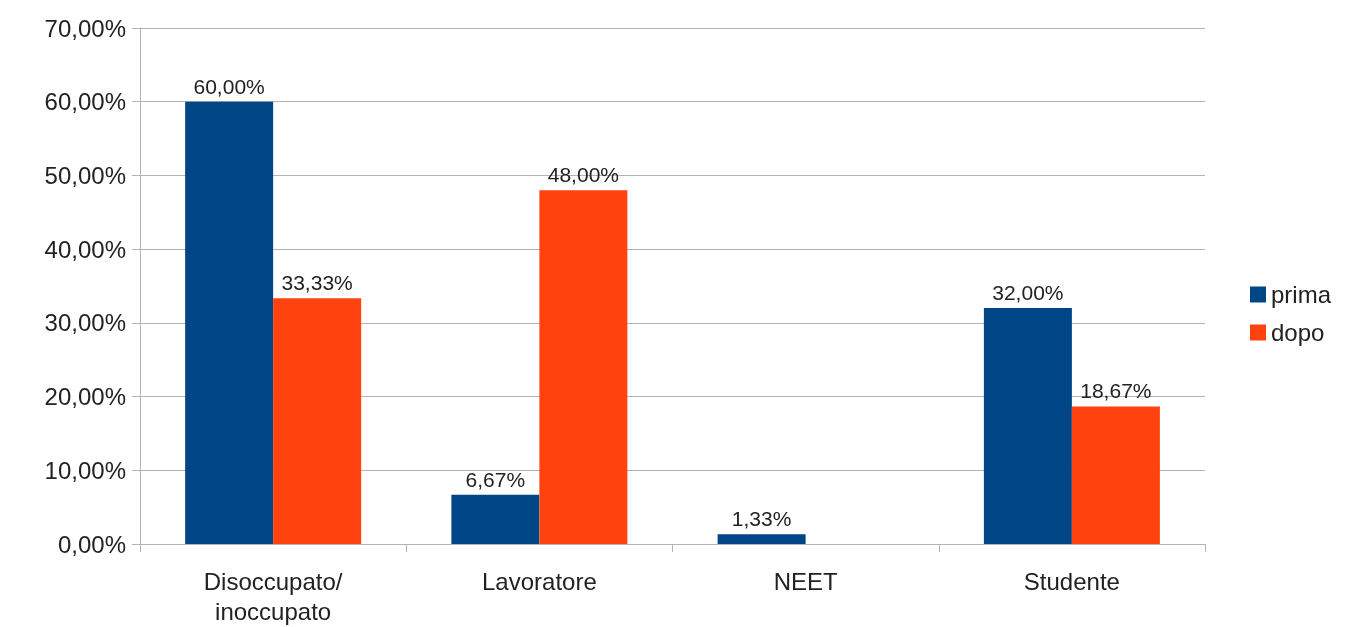 Image resolution: width=1346 pixels, height=627 pixels. I want to click on data-label: 33,33%, so click(317, 283).